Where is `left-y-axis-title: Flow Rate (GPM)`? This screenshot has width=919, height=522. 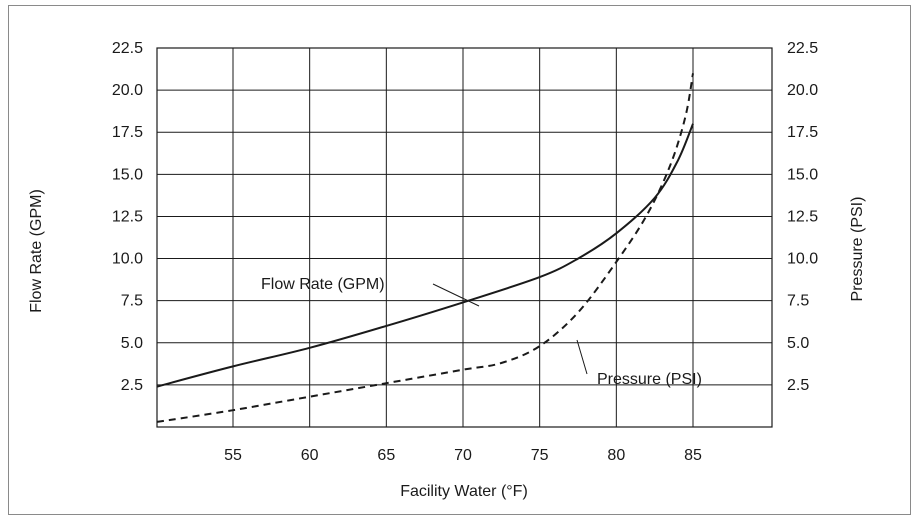
left-y-axis-title: Flow Rate (GPM) is located at coordinates (36, 251).